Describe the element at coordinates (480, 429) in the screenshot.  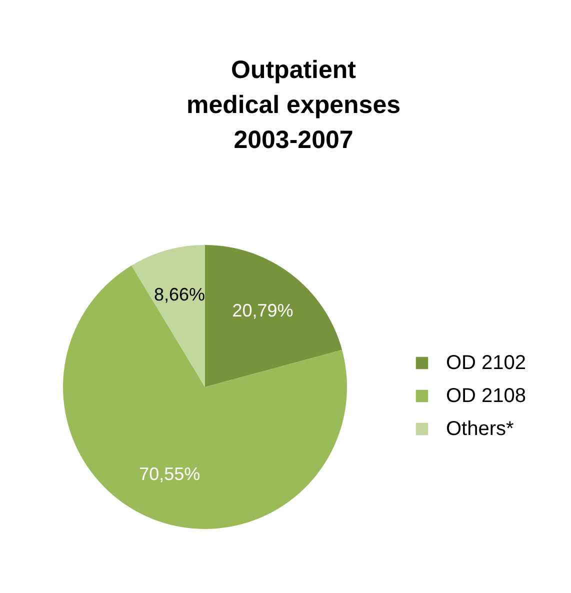
I see `legend-label: Others*` at that location.